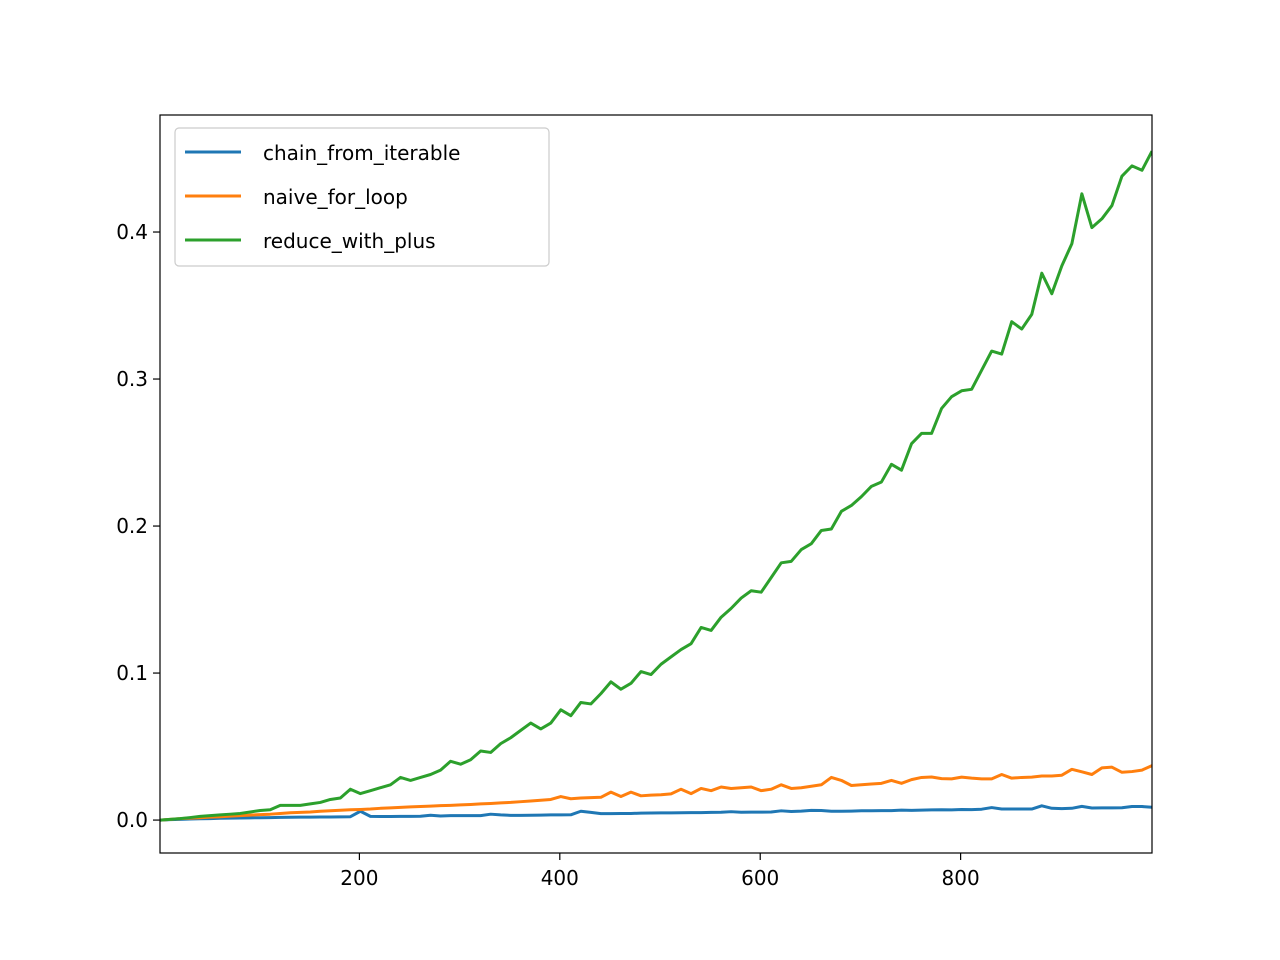 The height and width of the screenshot is (960, 1280). What do you see at coordinates (132, 232) in the screenshot?
I see `y-tick-label: 0.4` at bounding box center [132, 232].